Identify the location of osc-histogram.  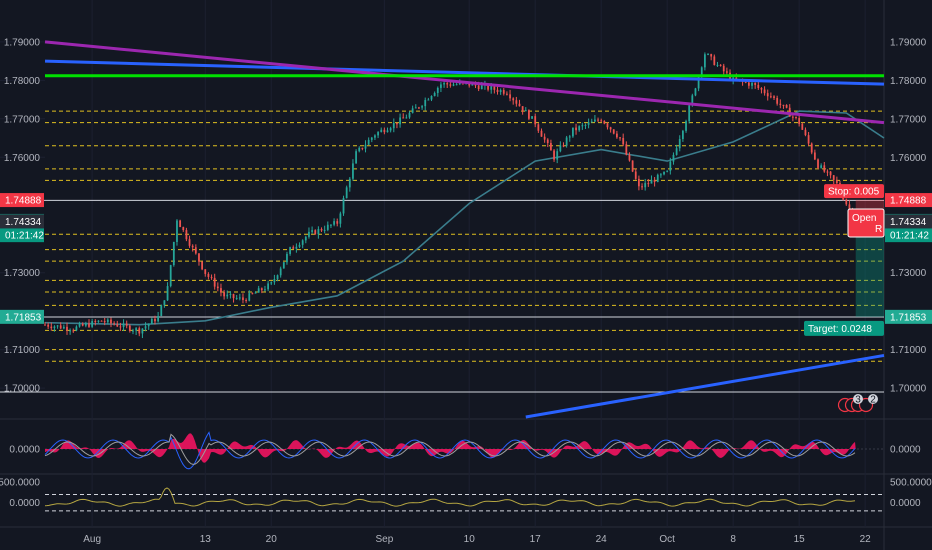
(450, 448).